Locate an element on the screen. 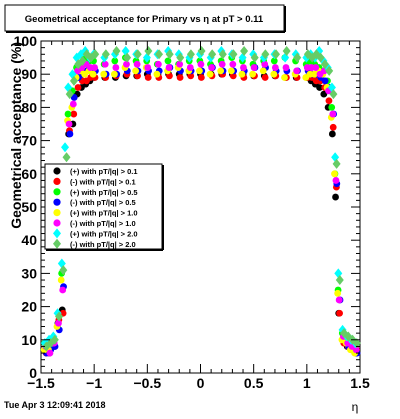 This screenshot has height=419, width=400. legend-label: (+) with pT/|q| > 2.0 is located at coordinates (104, 233).